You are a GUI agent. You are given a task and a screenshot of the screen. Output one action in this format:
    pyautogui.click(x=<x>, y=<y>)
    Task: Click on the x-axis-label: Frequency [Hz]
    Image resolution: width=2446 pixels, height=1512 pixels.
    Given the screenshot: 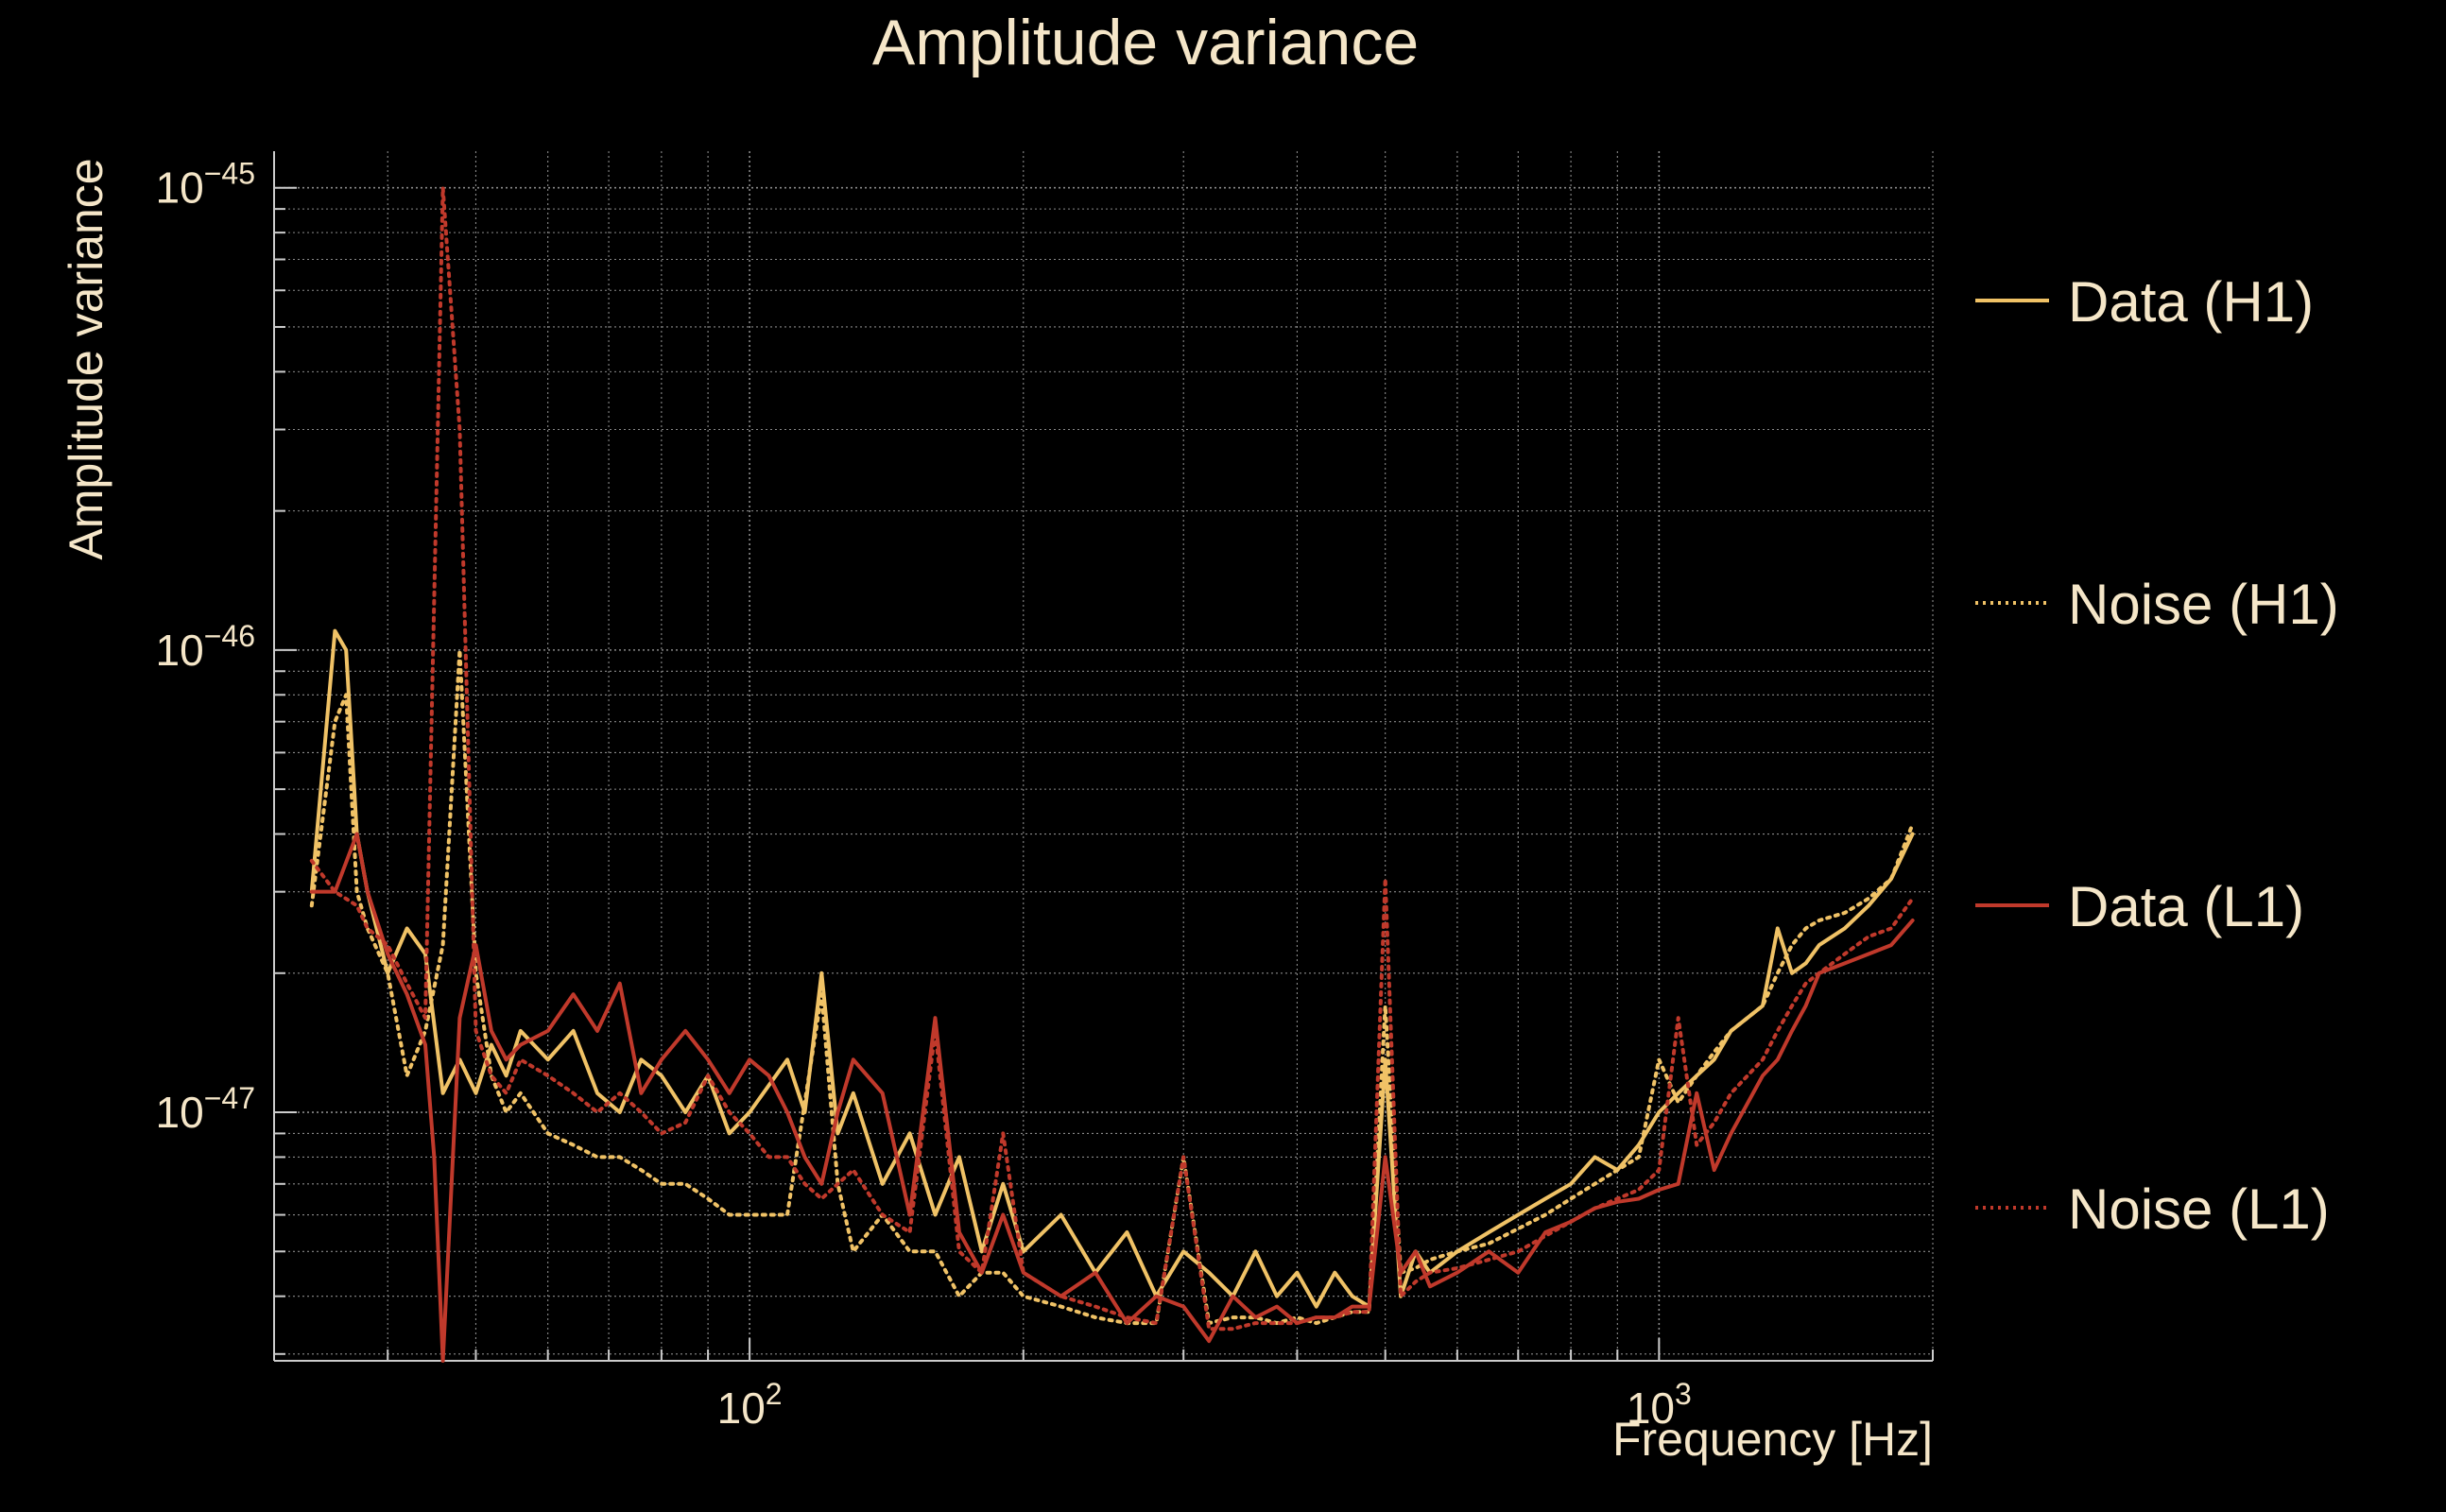 What is the action you would take?
    pyautogui.click(x=1772, y=1439)
    